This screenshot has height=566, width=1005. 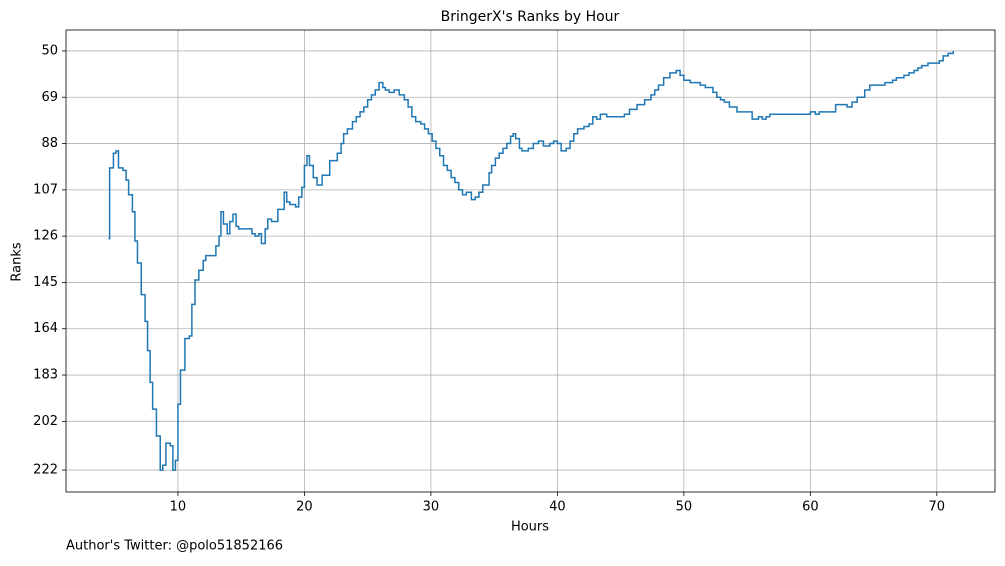 I want to click on x-tick-label: 20, so click(x=304, y=507).